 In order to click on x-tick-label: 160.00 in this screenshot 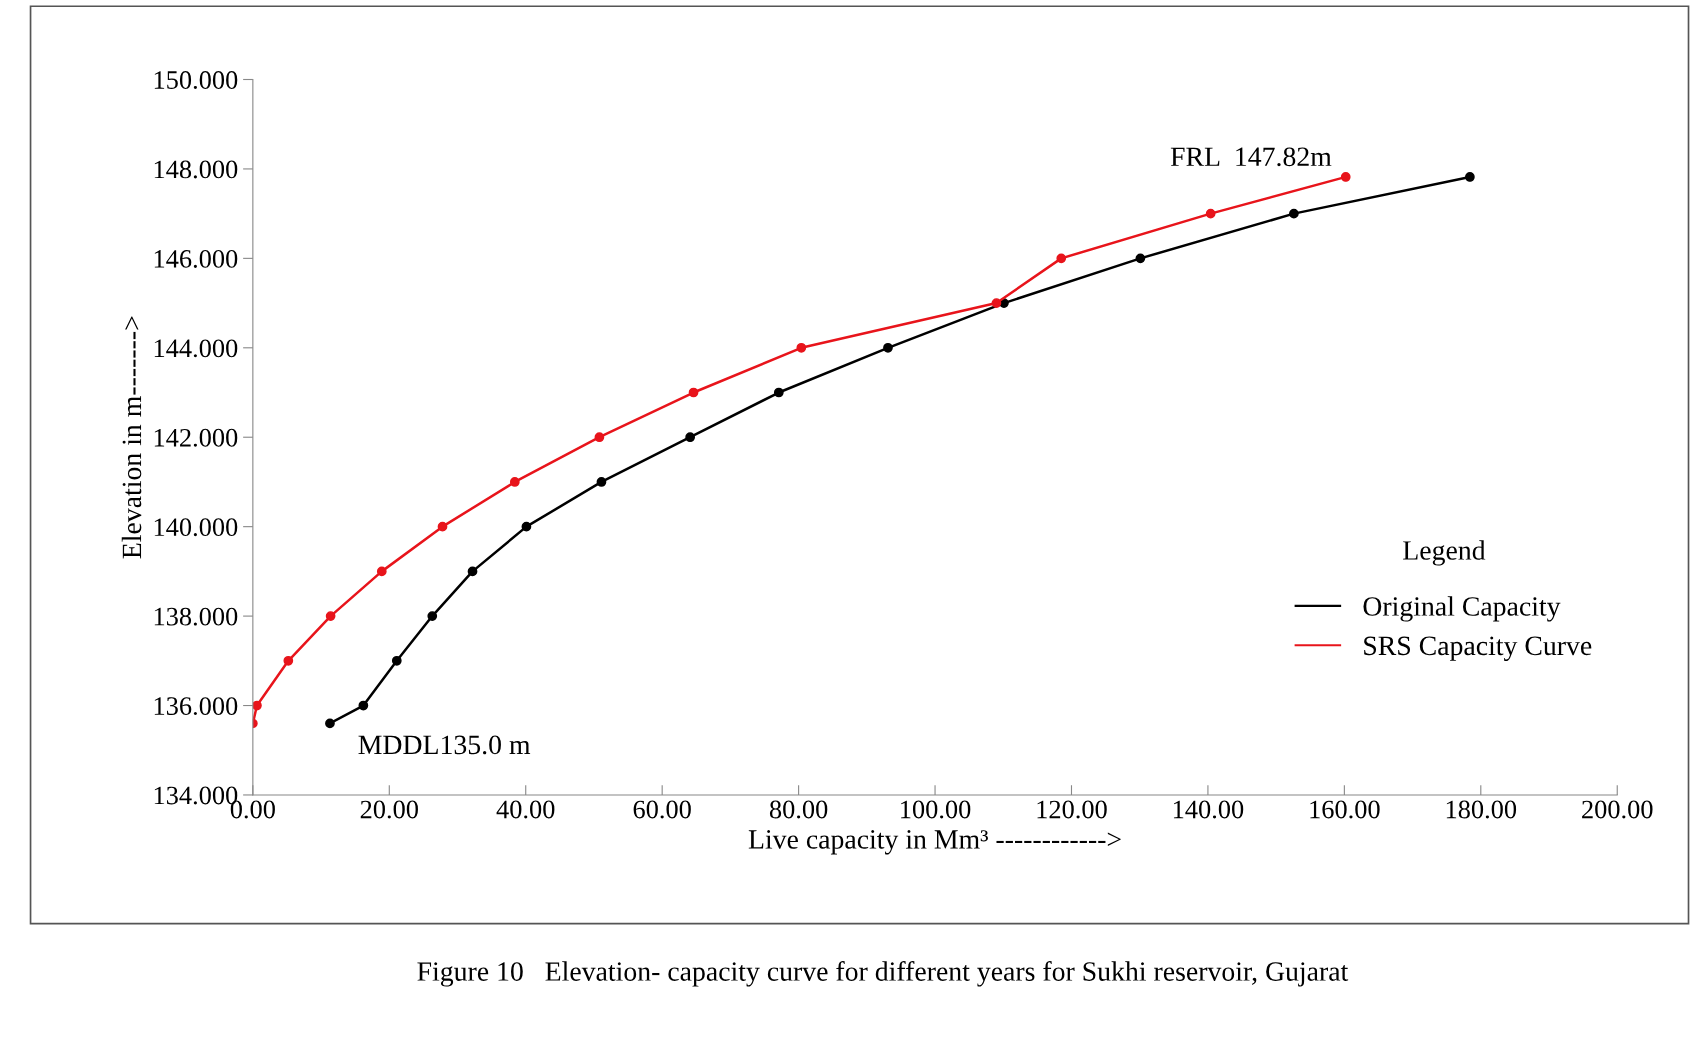, I will do `click(1345, 809)`.